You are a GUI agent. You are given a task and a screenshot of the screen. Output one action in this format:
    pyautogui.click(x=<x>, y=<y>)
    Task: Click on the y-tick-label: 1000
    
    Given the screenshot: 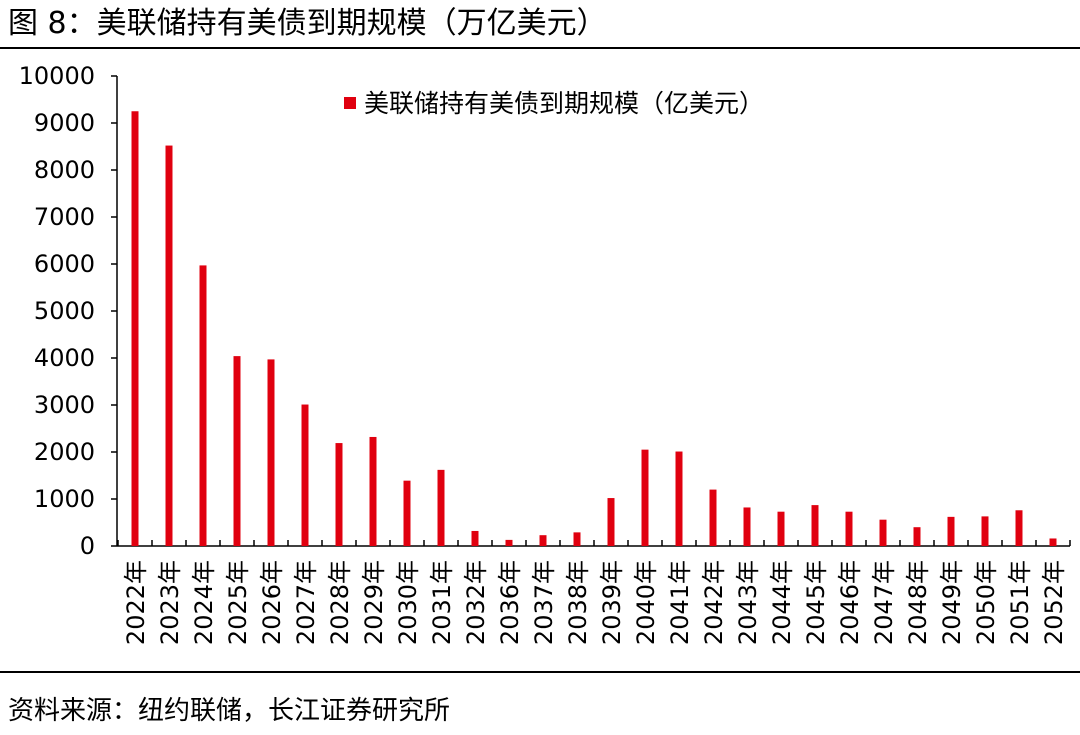 What is the action you would take?
    pyautogui.click(x=64, y=499)
    